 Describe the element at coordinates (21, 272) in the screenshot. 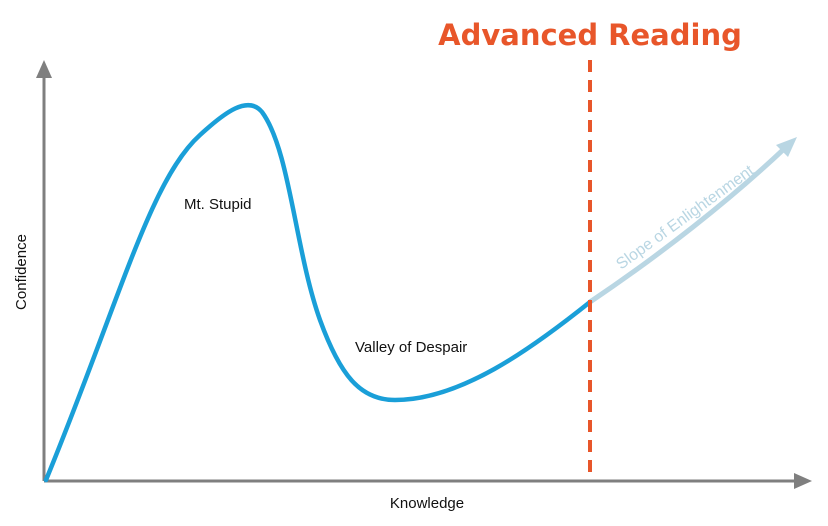

I see `y-axis-label: Confidence` at that location.